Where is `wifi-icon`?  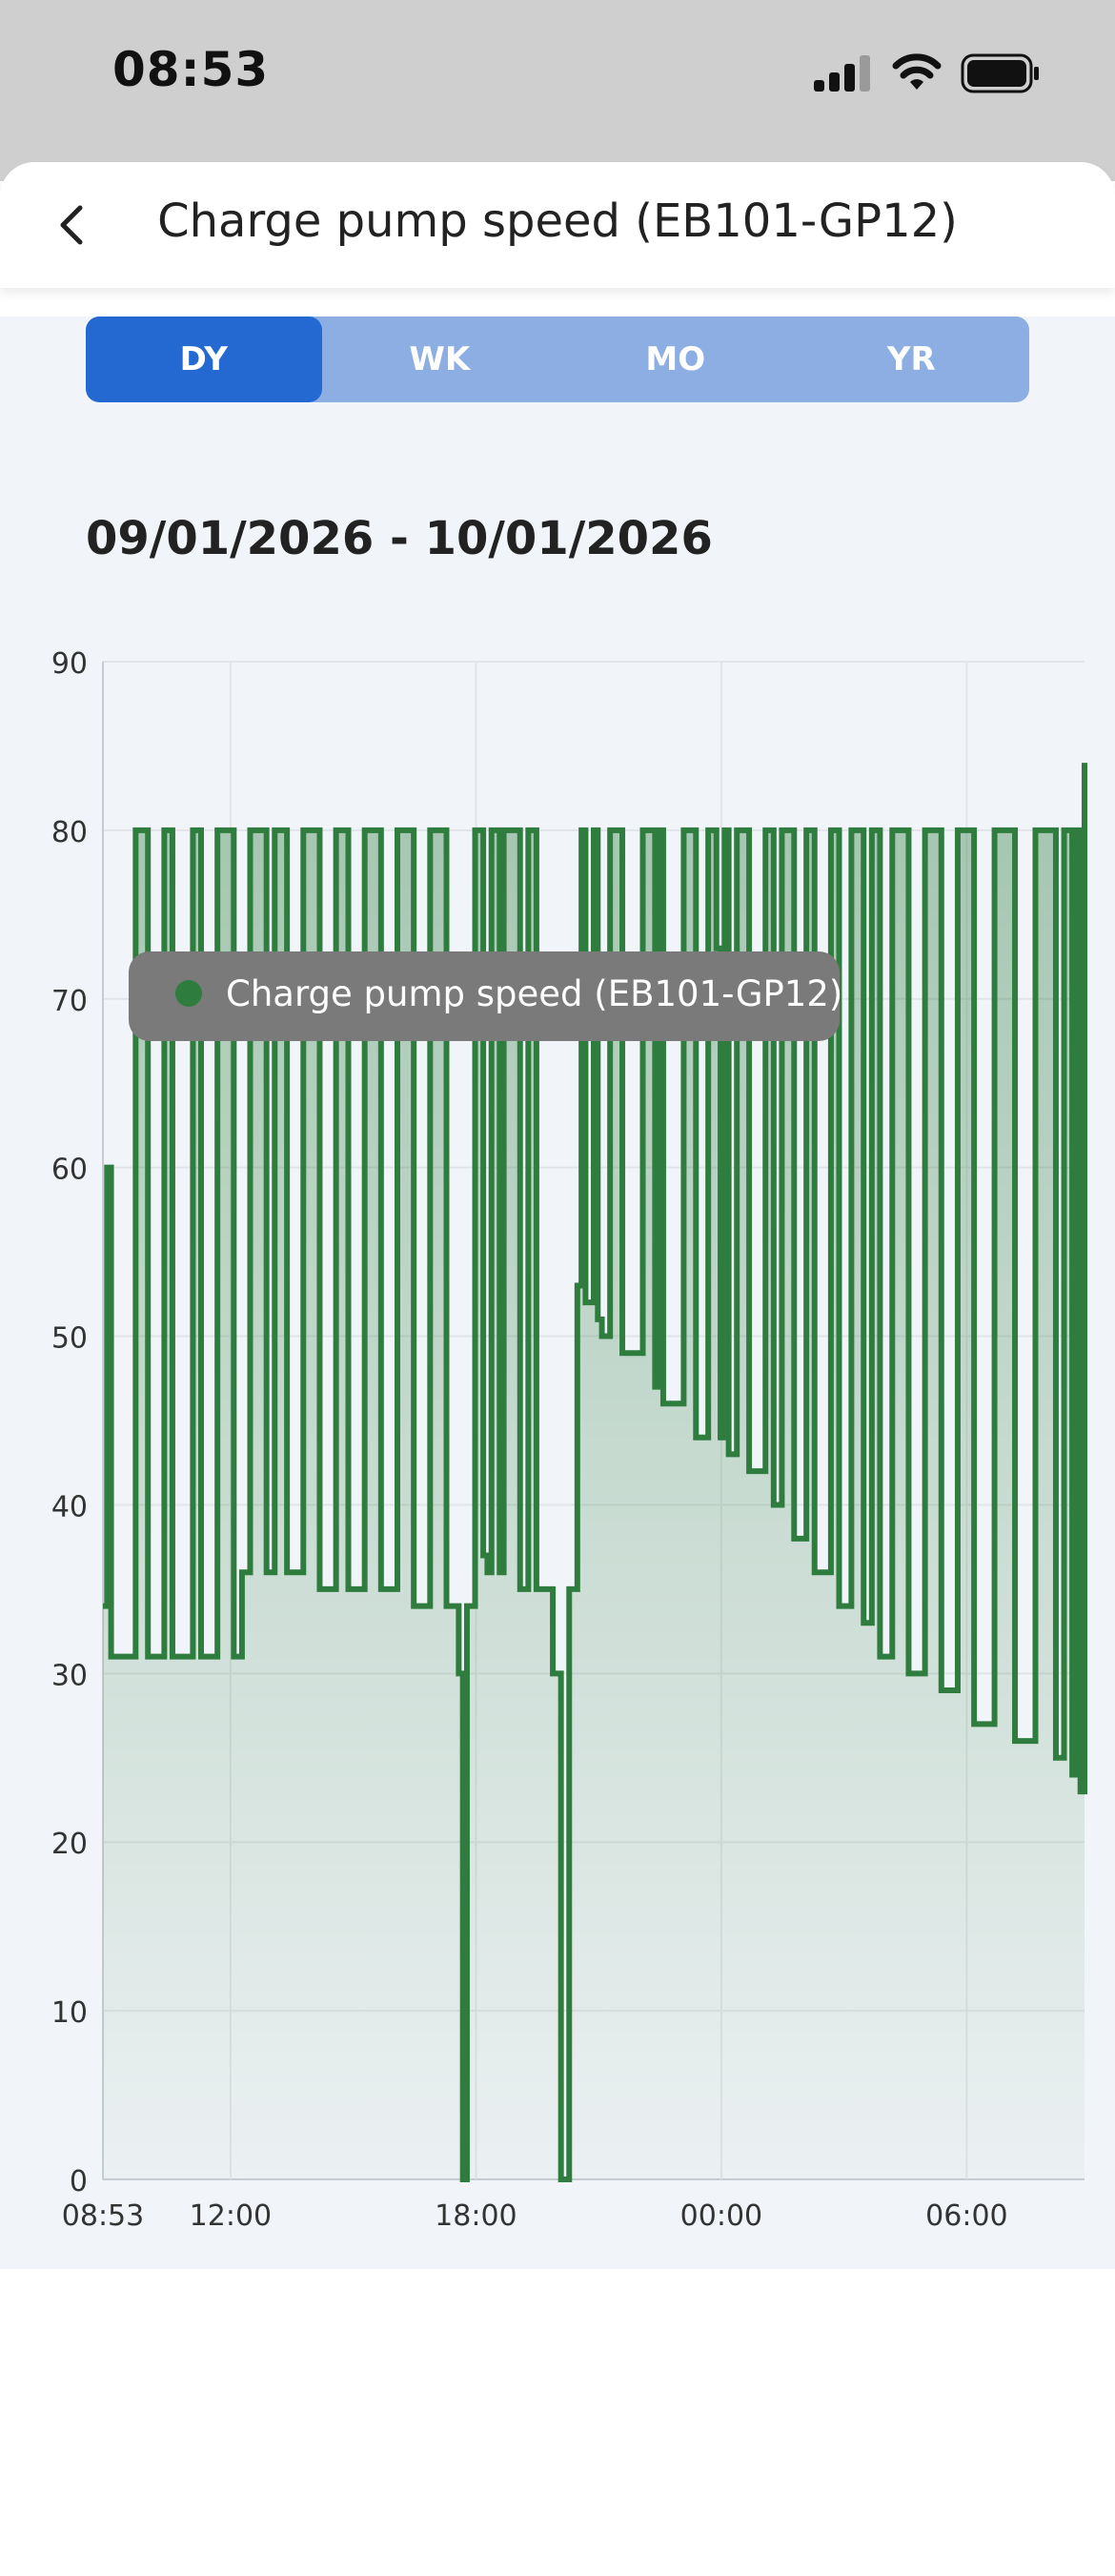
wifi-icon is located at coordinates (917, 71).